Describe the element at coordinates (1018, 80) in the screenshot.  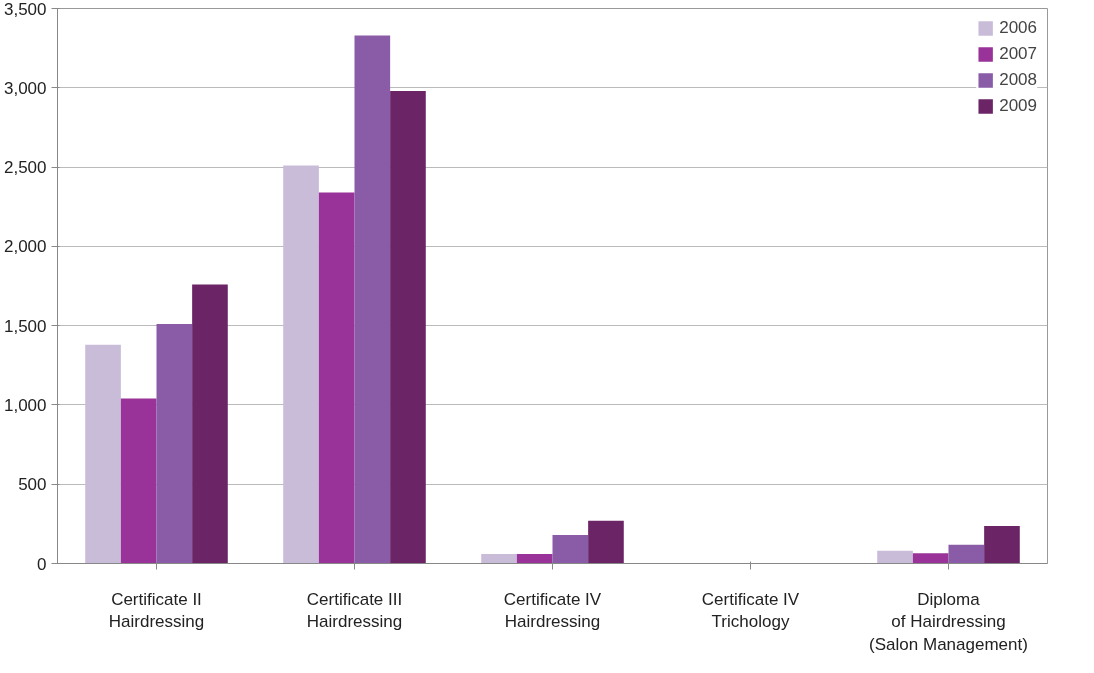
I see `legend-label: 2008` at that location.